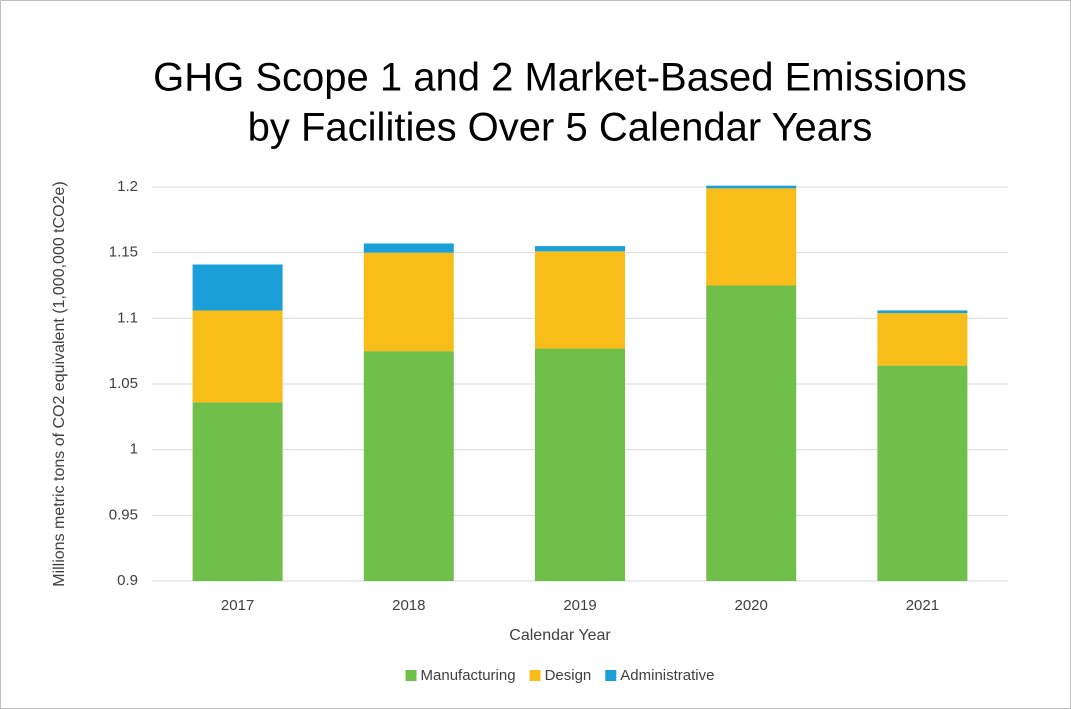 Image resolution: width=1071 pixels, height=709 pixels. Describe the element at coordinates (560, 635) in the screenshot. I see `x-axis-label: Calendar Year` at that location.